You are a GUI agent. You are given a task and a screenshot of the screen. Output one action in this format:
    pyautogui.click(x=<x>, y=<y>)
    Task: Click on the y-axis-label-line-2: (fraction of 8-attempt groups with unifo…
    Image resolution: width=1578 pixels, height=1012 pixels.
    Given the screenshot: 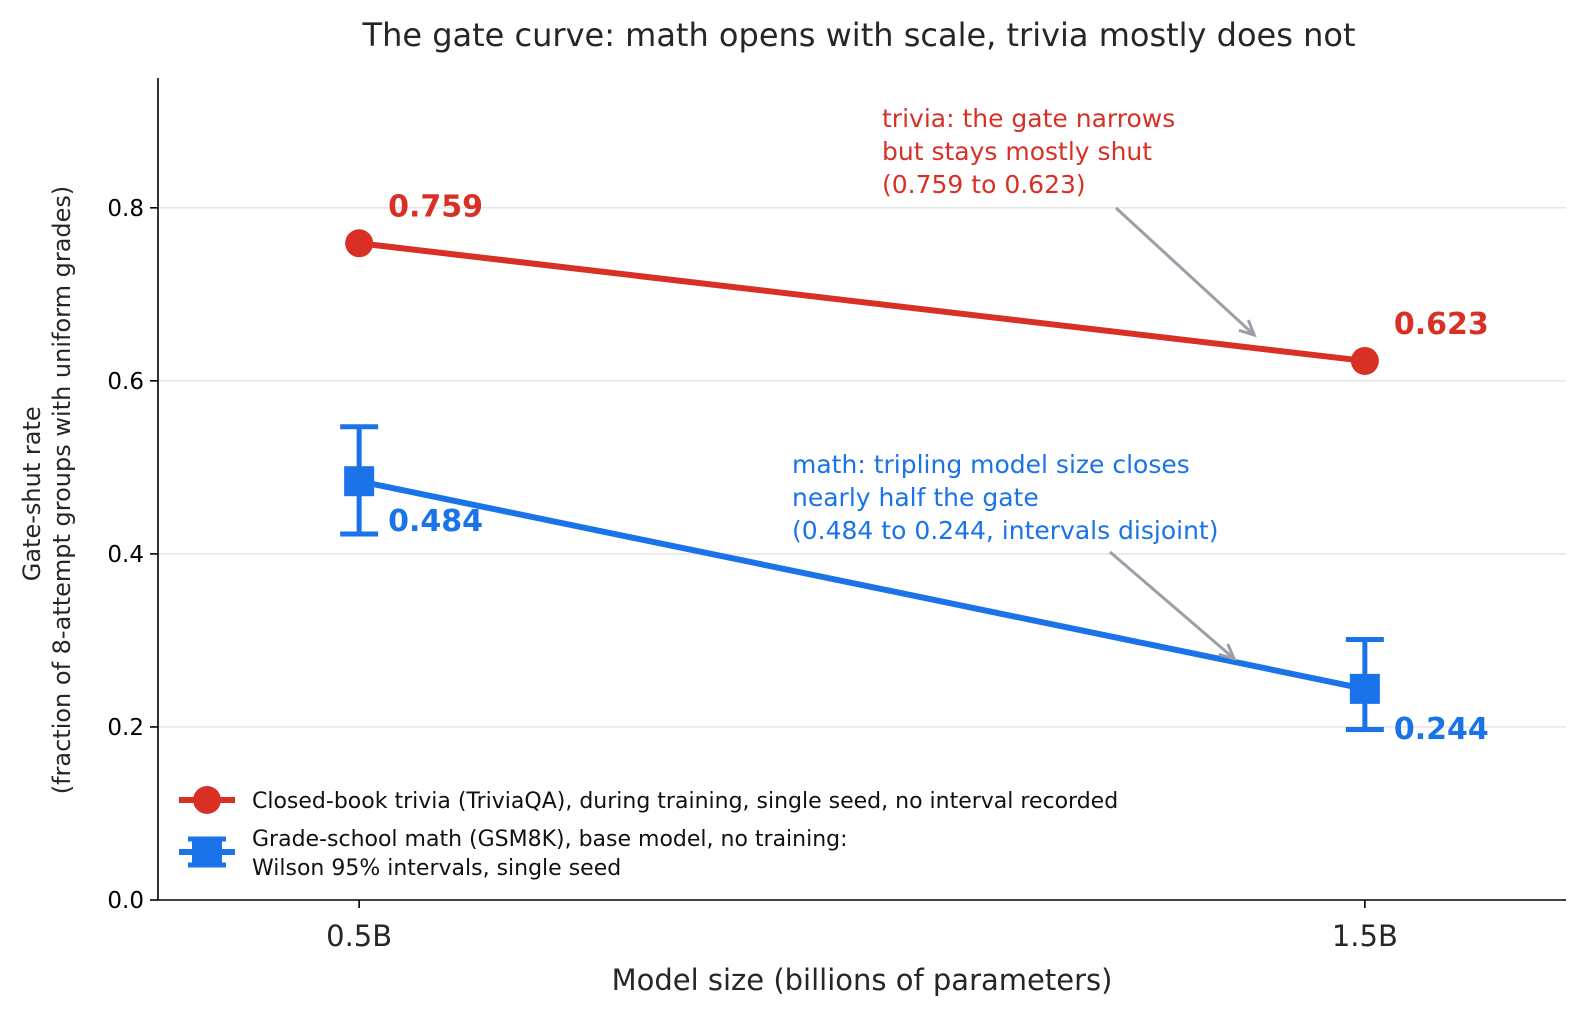 What is the action you would take?
    pyautogui.click(x=62, y=490)
    